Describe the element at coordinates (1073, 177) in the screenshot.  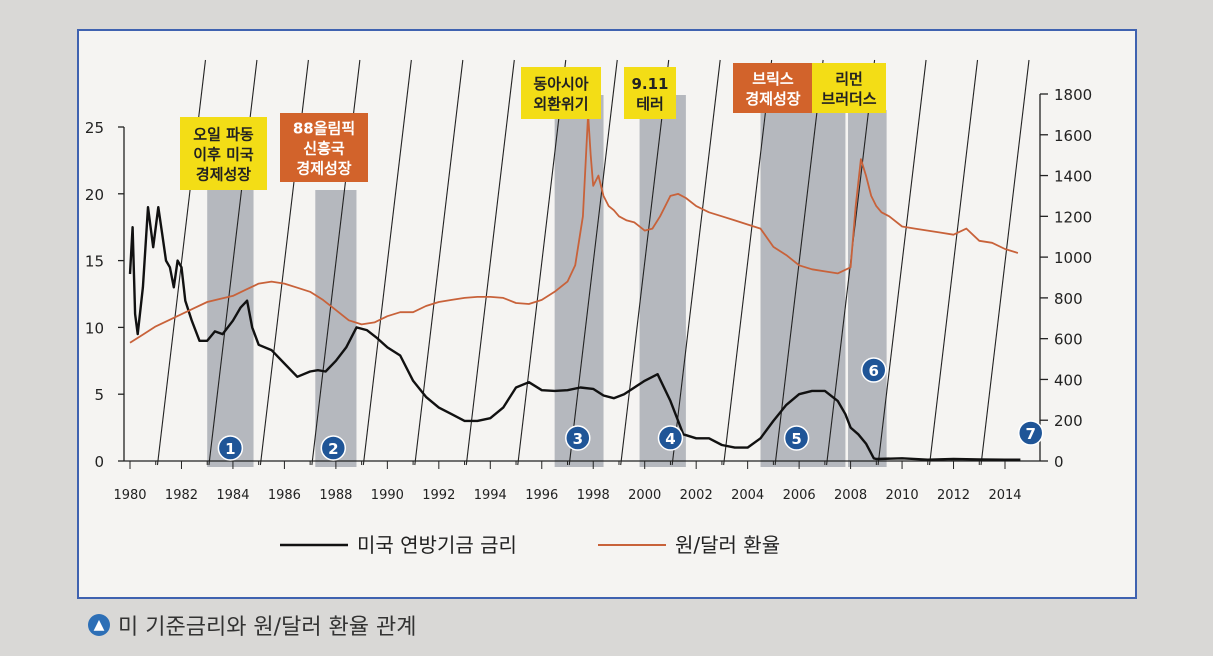
I see `right-tick-label: 1400` at that location.